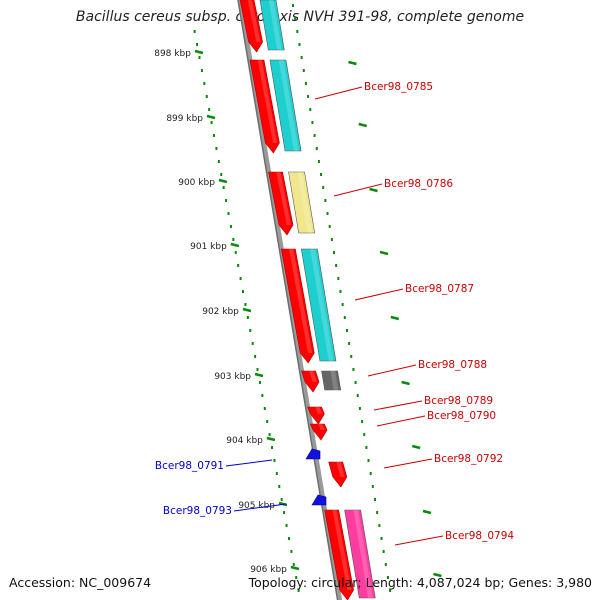 Image resolution: width=600 pixels, height=600 pixels. I want to click on gene-label-bcer98_0788: Bcer98_0788, so click(452, 365).